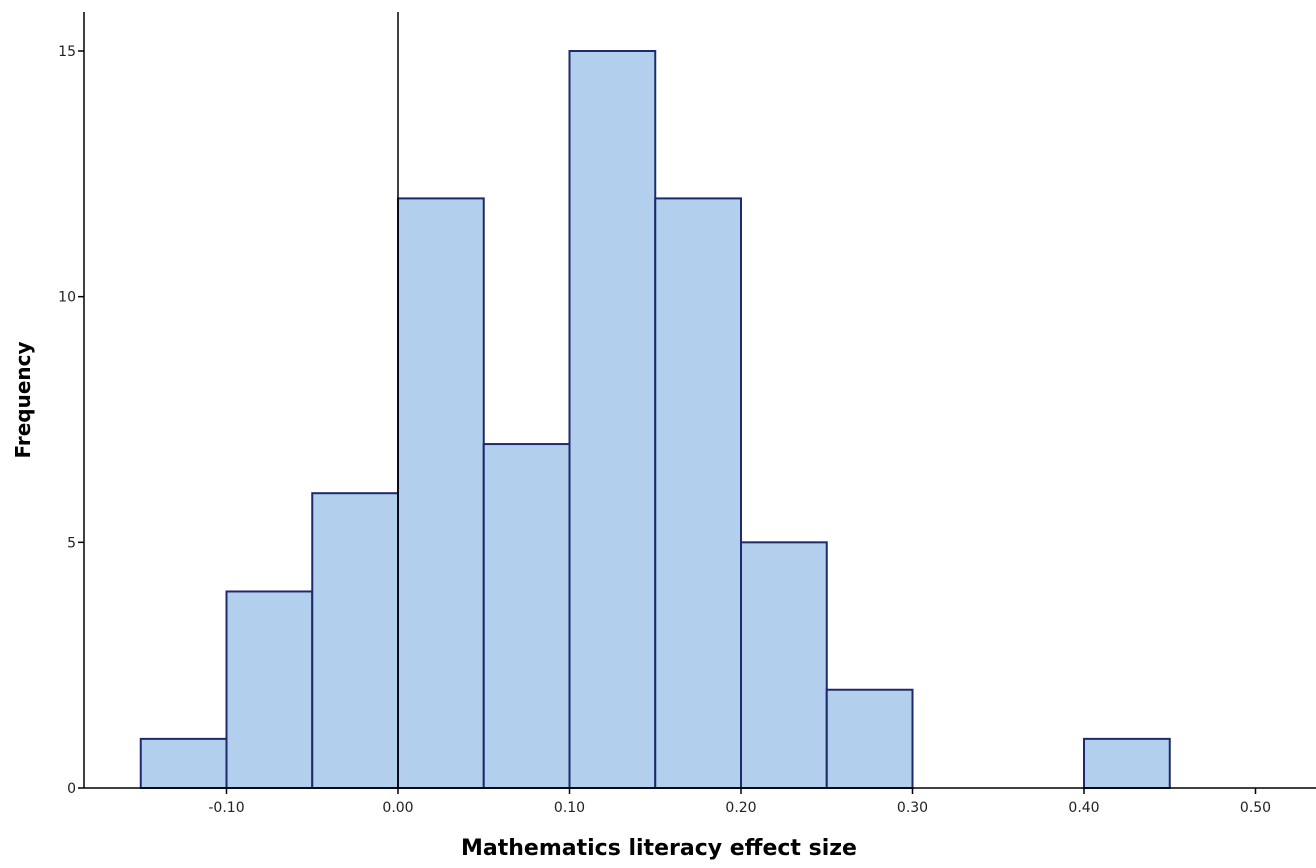  Describe the element at coordinates (23, 399) in the screenshot. I see `y-axis-title: Frequency` at that location.